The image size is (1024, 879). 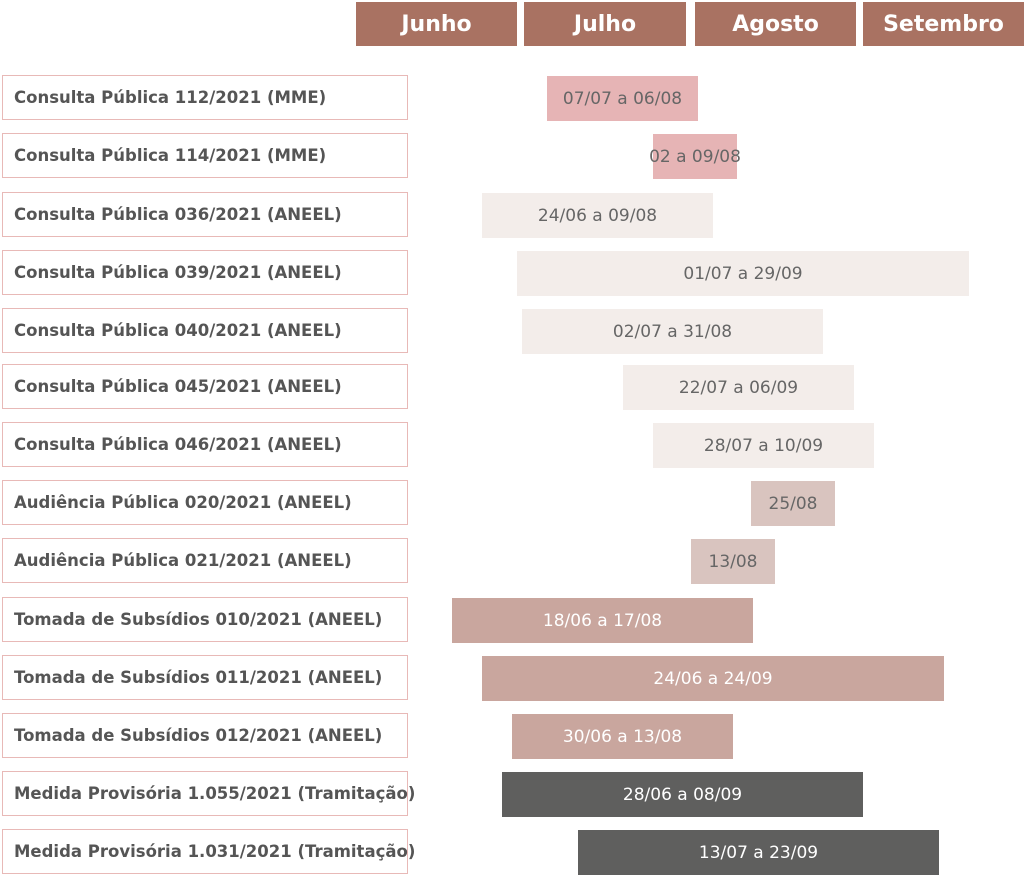 I want to click on month-header-3: Agosto, so click(x=775, y=24).